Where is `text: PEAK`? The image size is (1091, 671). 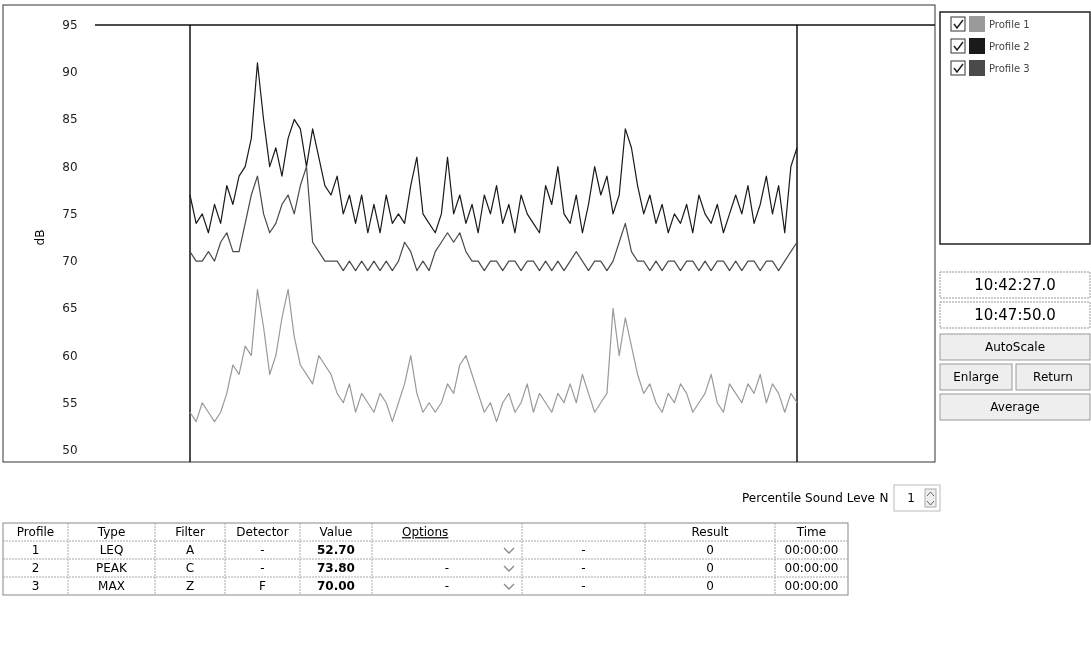 text: PEAK is located at coordinates (112, 568).